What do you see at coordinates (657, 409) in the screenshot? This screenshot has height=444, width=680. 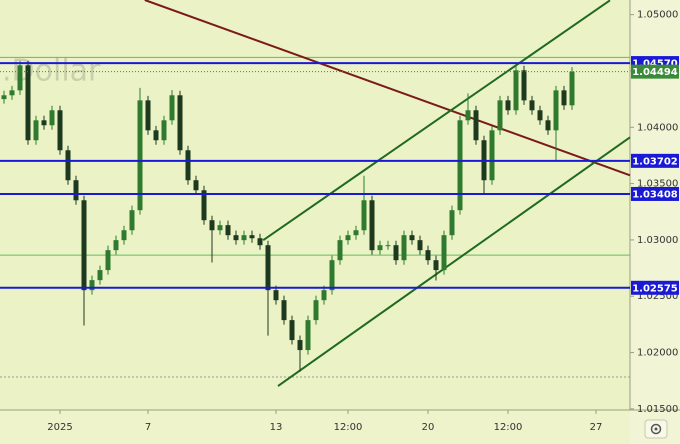 I see `y-tick-label: 1.01500` at bounding box center [657, 409].